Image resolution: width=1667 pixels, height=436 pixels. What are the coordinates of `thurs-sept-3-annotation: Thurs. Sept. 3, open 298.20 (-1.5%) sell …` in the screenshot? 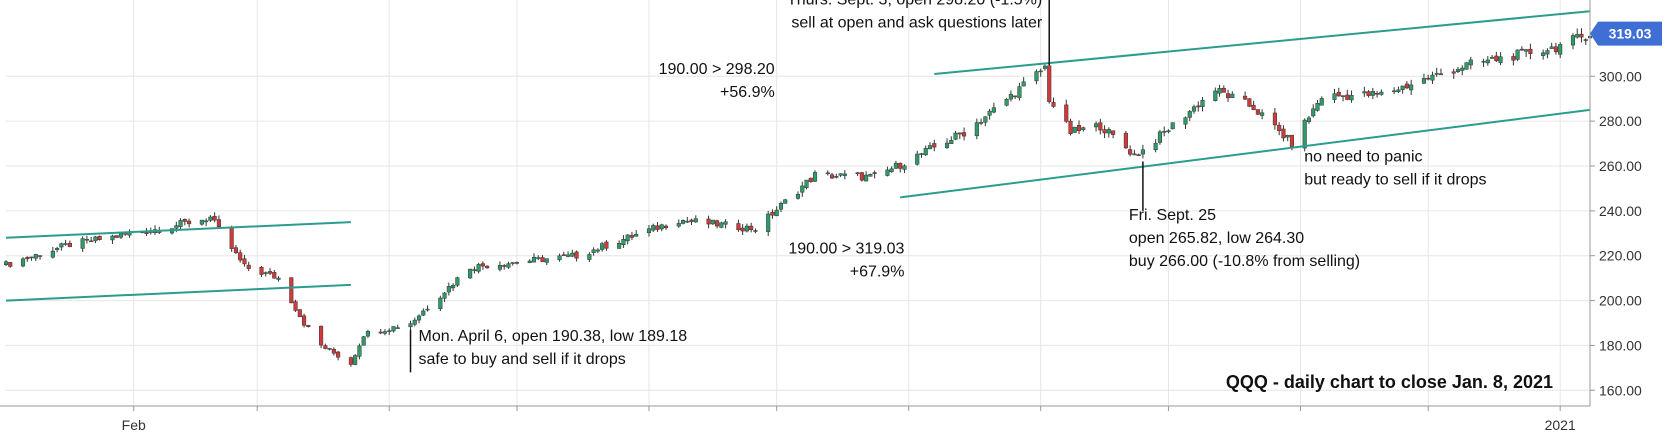 It's located at (915, 15).